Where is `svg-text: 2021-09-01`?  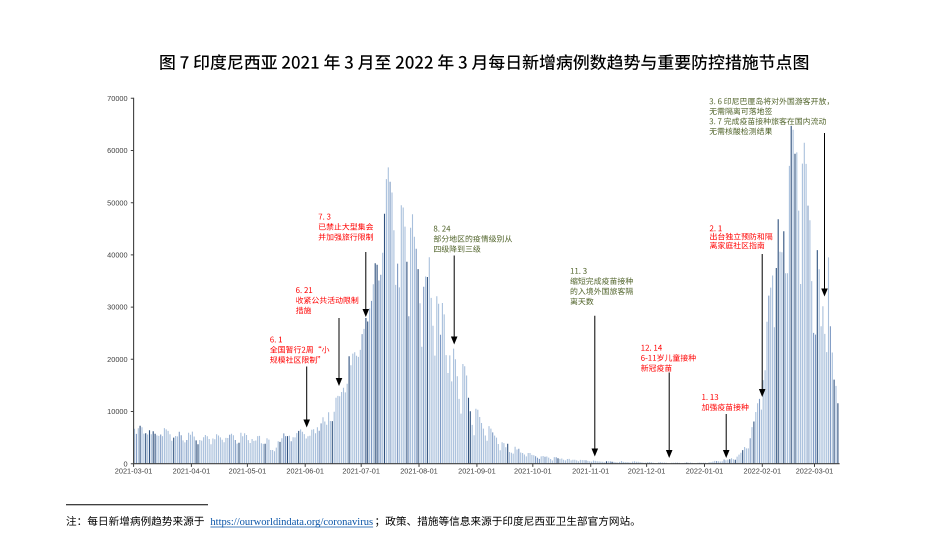 svg-text: 2021-09-01 is located at coordinates (477, 470).